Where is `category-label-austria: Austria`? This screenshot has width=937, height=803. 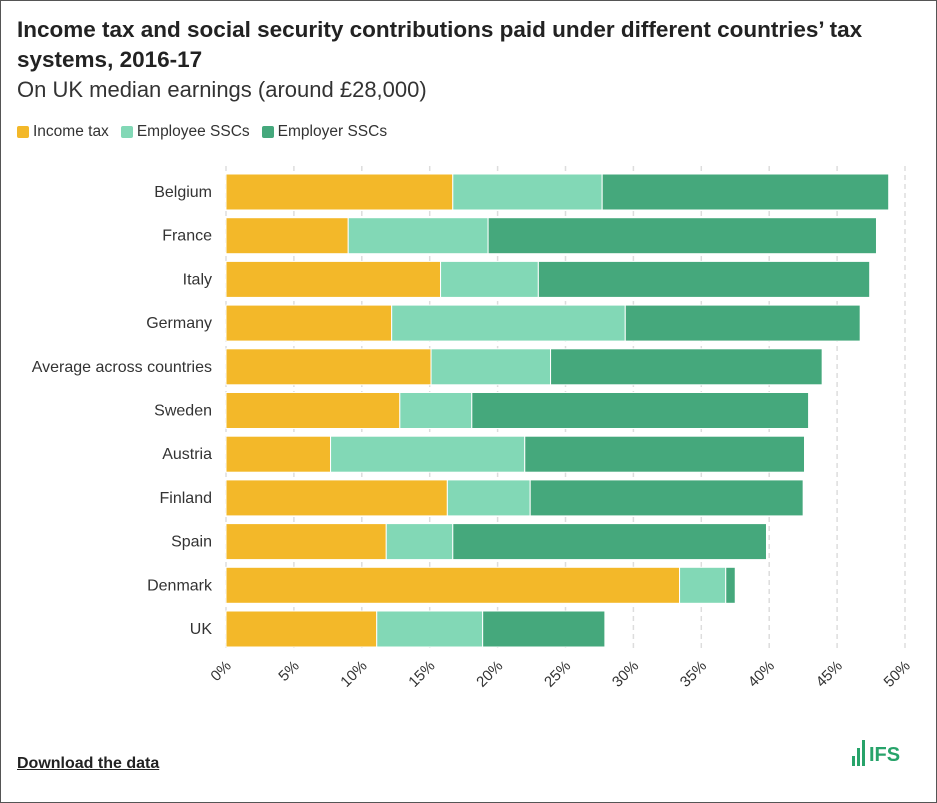 category-label-austria: Austria is located at coordinates (187, 454).